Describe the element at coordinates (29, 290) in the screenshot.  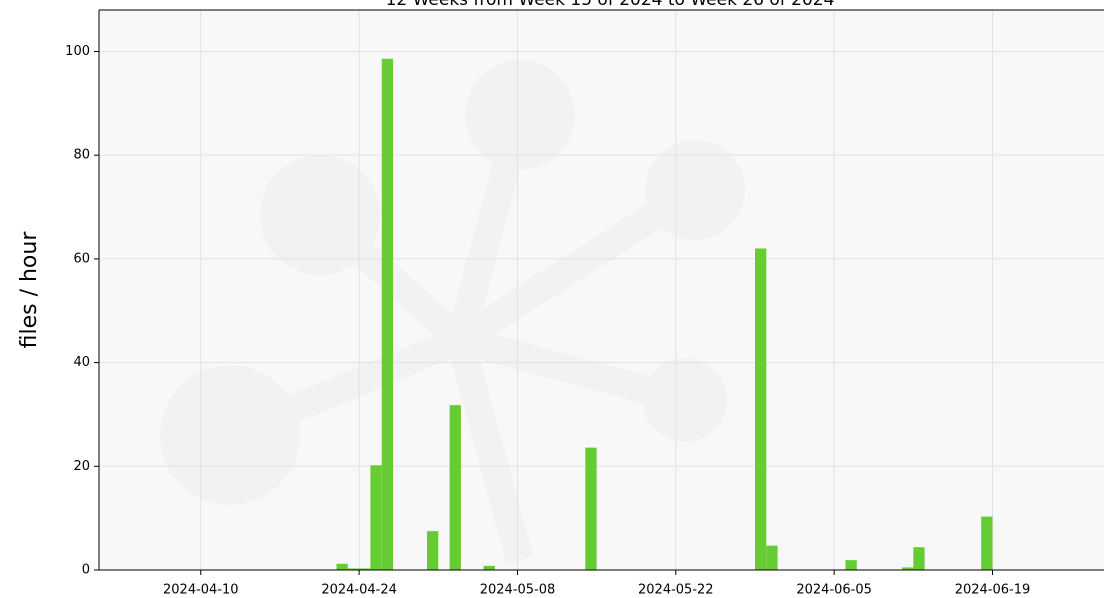
I see `y-axis-label: files / hour` at that location.